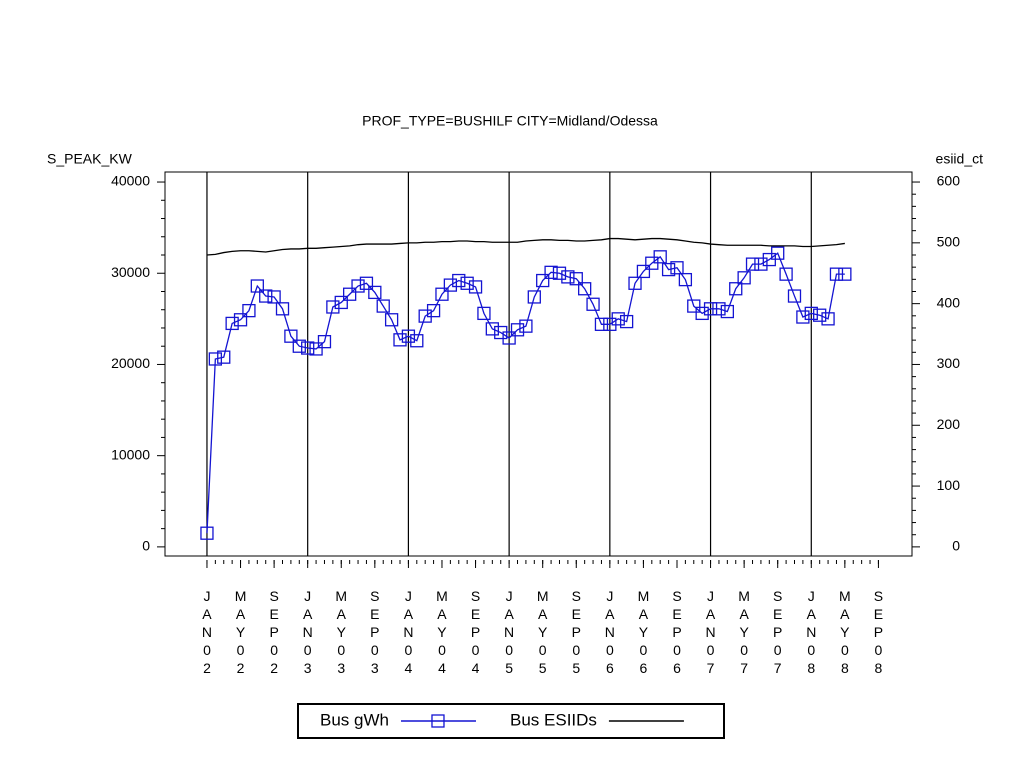 Image resolution: width=1024 pixels, height=768 pixels. Describe the element at coordinates (949, 181) in the screenshot. I see `y2-tick-label: 600` at that location.